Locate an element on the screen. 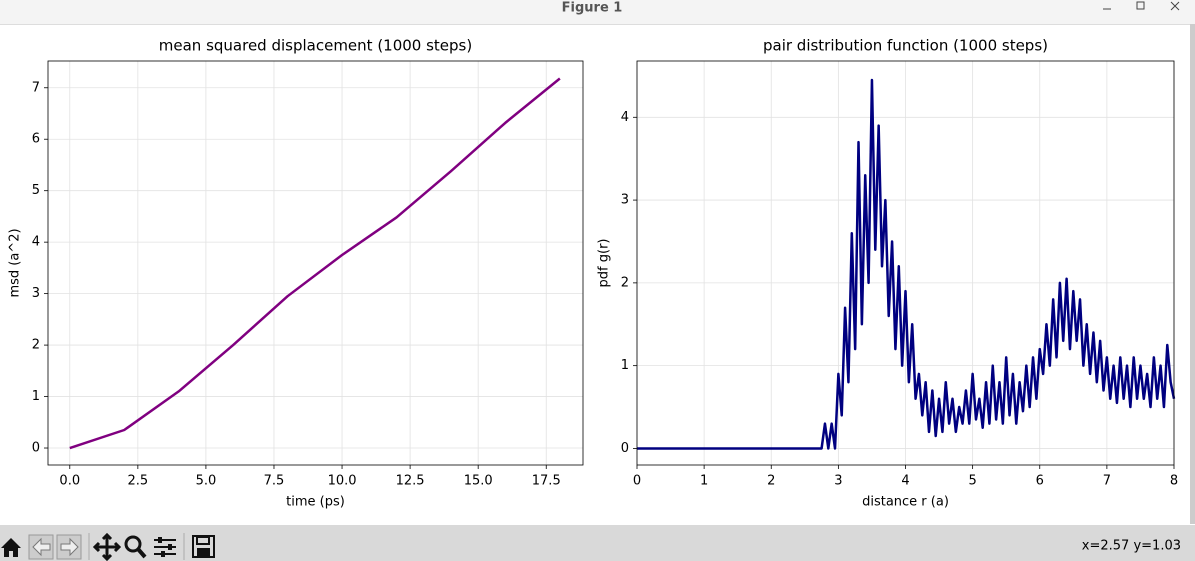 The width and height of the screenshot is (1195, 561). chart-title: pair distribution function (1000 steps) is located at coordinates (905, 46).